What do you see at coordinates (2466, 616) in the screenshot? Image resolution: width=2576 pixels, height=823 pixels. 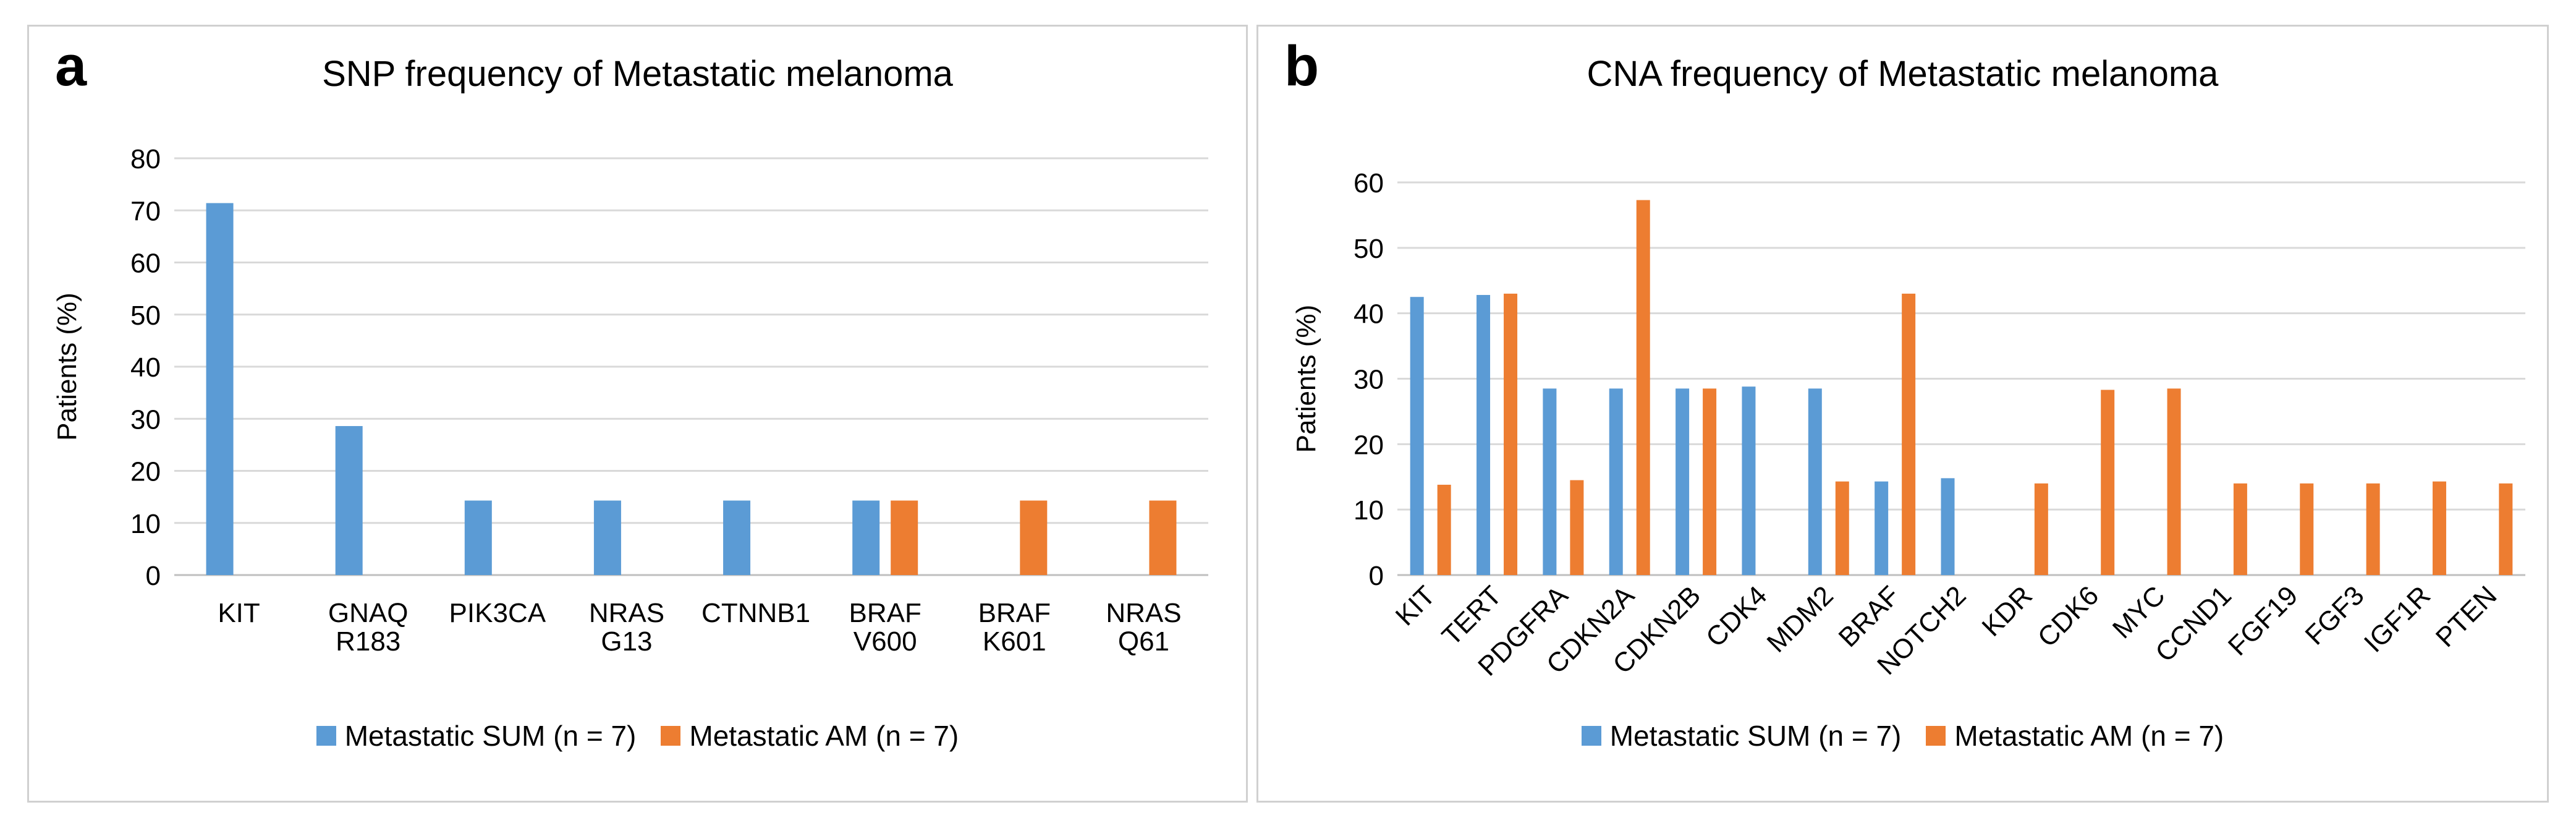 I see `x-tick-label: PTEN` at bounding box center [2466, 616].